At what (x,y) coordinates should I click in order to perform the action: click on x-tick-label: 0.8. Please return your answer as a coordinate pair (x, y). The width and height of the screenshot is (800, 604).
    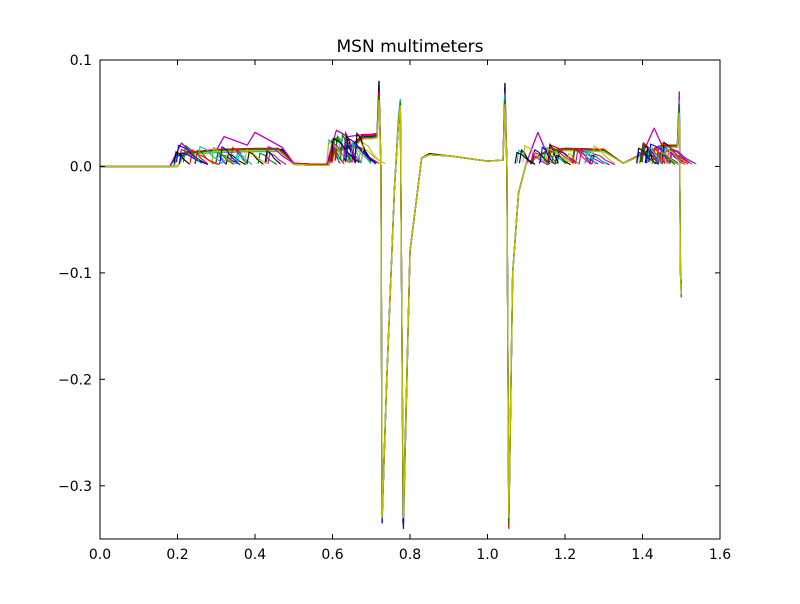
    Looking at the image, I should click on (410, 555).